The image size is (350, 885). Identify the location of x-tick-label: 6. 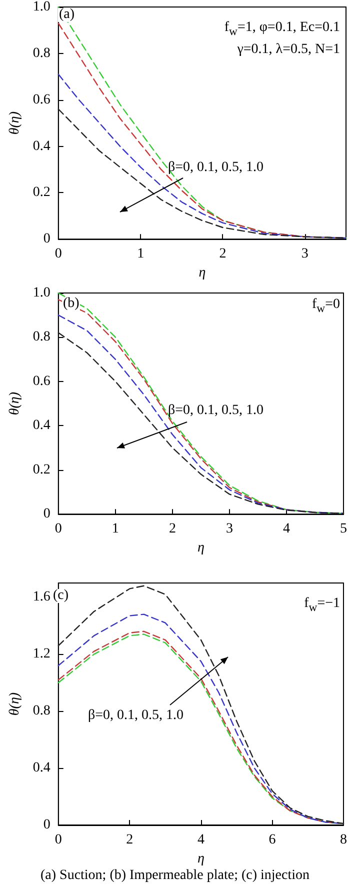
(272, 840).